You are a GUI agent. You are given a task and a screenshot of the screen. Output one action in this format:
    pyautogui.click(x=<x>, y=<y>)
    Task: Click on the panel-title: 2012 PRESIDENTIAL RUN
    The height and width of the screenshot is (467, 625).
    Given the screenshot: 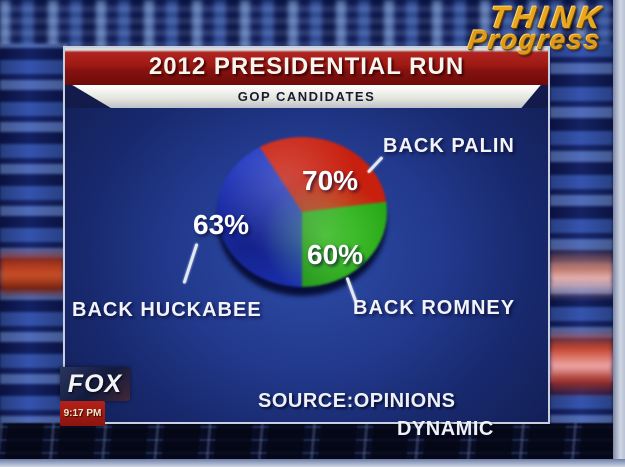 What is the action you would take?
    pyautogui.click(x=306, y=66)
    